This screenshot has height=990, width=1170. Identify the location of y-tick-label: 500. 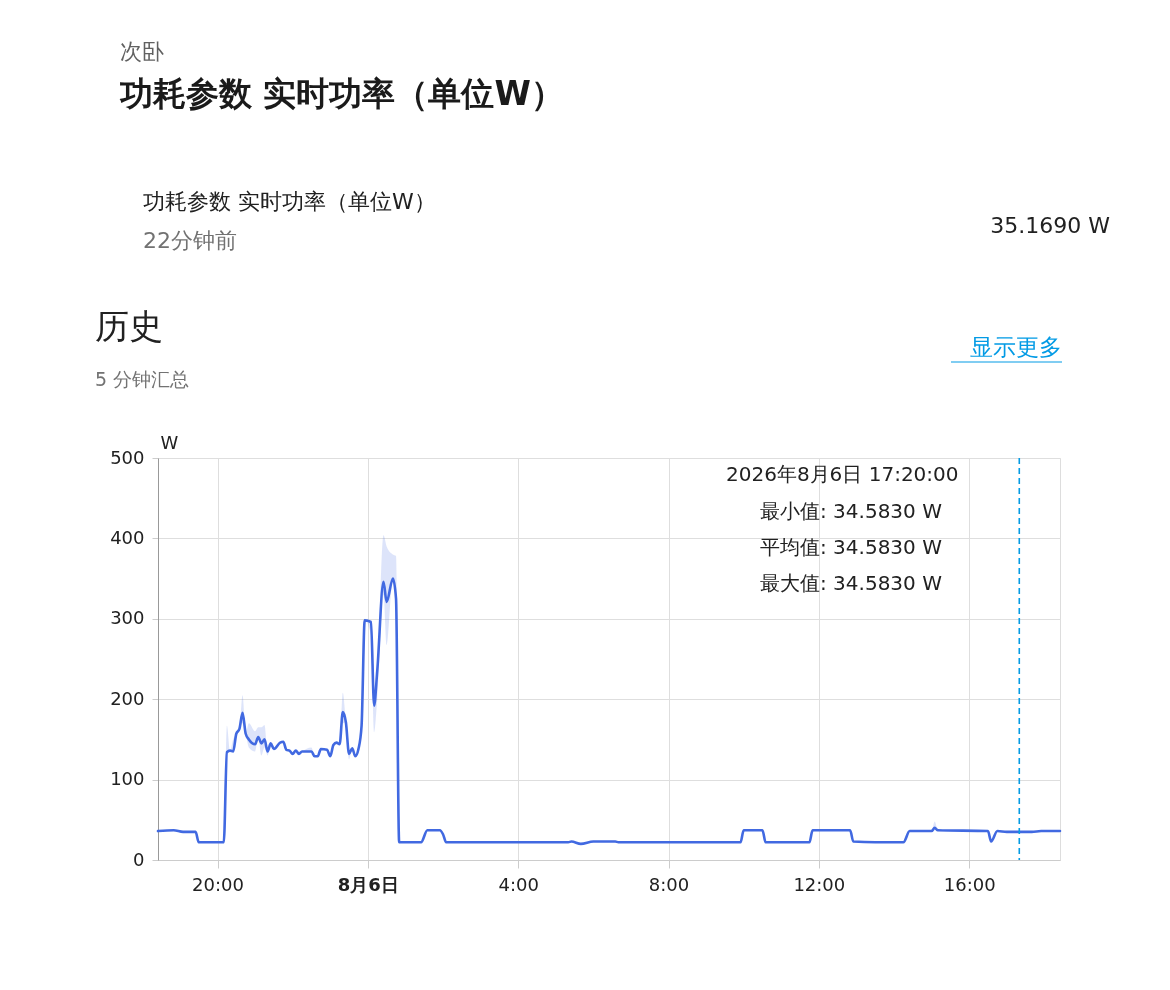
(127, 457).